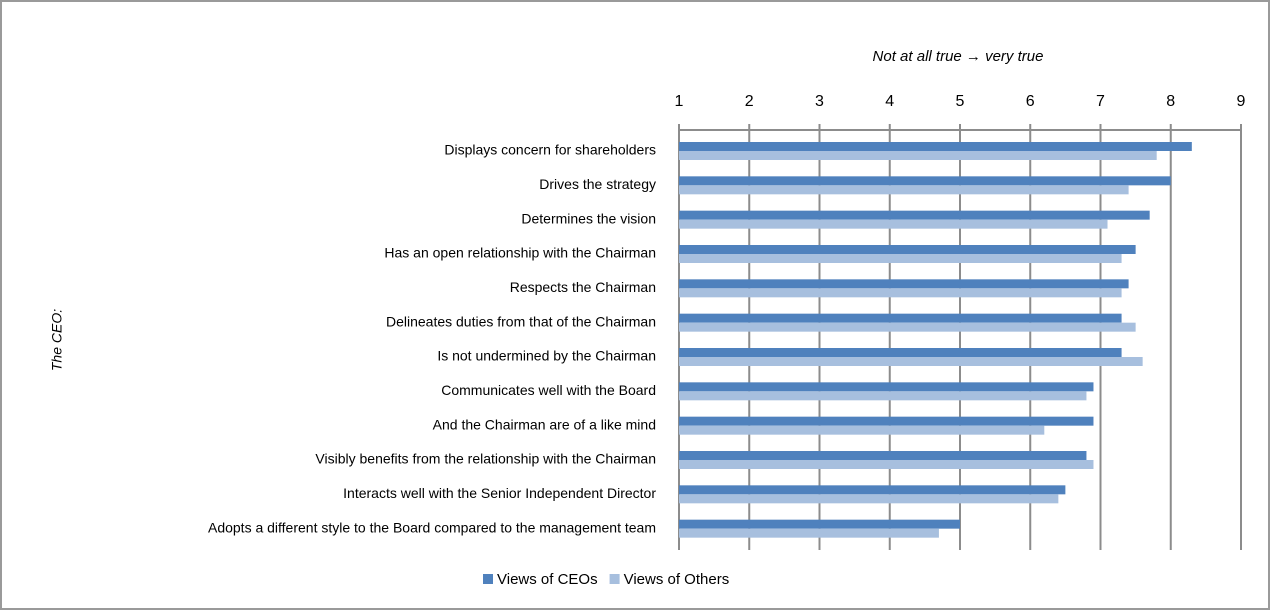 This screenshot has height=615, width=1270. Describe the element at coordinates (889, 101) in the screenshot. I see `x-tick-label: 4` at that location.